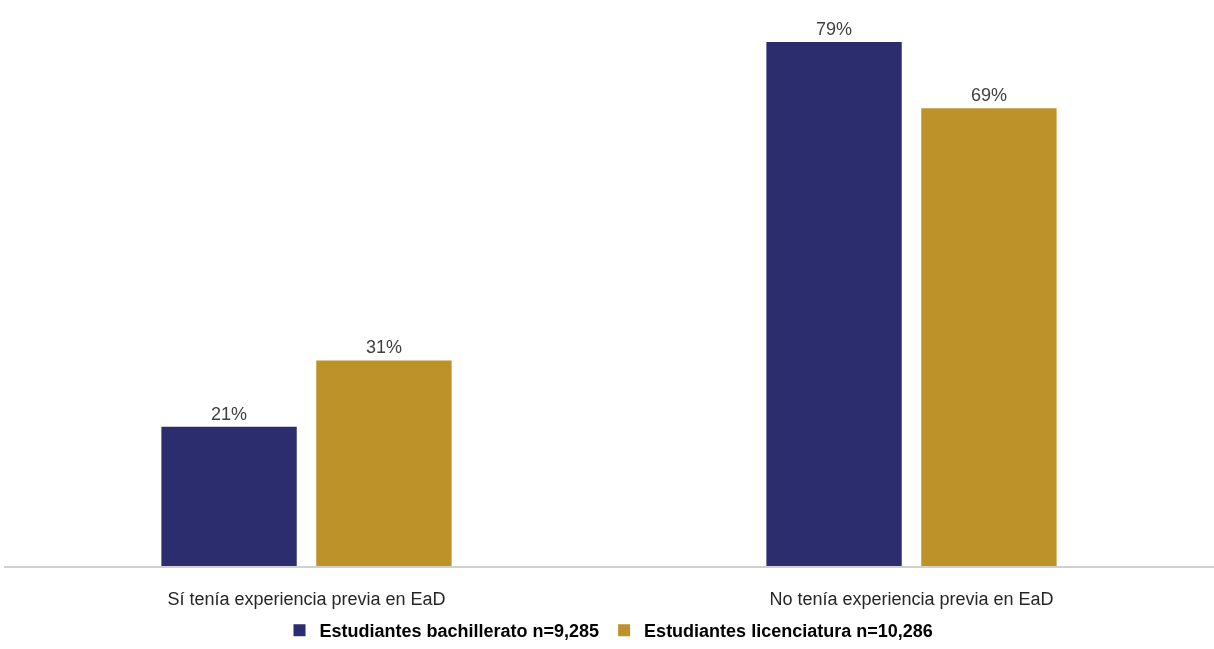 The height and width of the screenshot is (649, 1214). What do you see at coordinates (788, 631) in the screenshot?
I see `legend-label: Estudiantes licenciatura n=10,286` at bounding box center [788, 631].